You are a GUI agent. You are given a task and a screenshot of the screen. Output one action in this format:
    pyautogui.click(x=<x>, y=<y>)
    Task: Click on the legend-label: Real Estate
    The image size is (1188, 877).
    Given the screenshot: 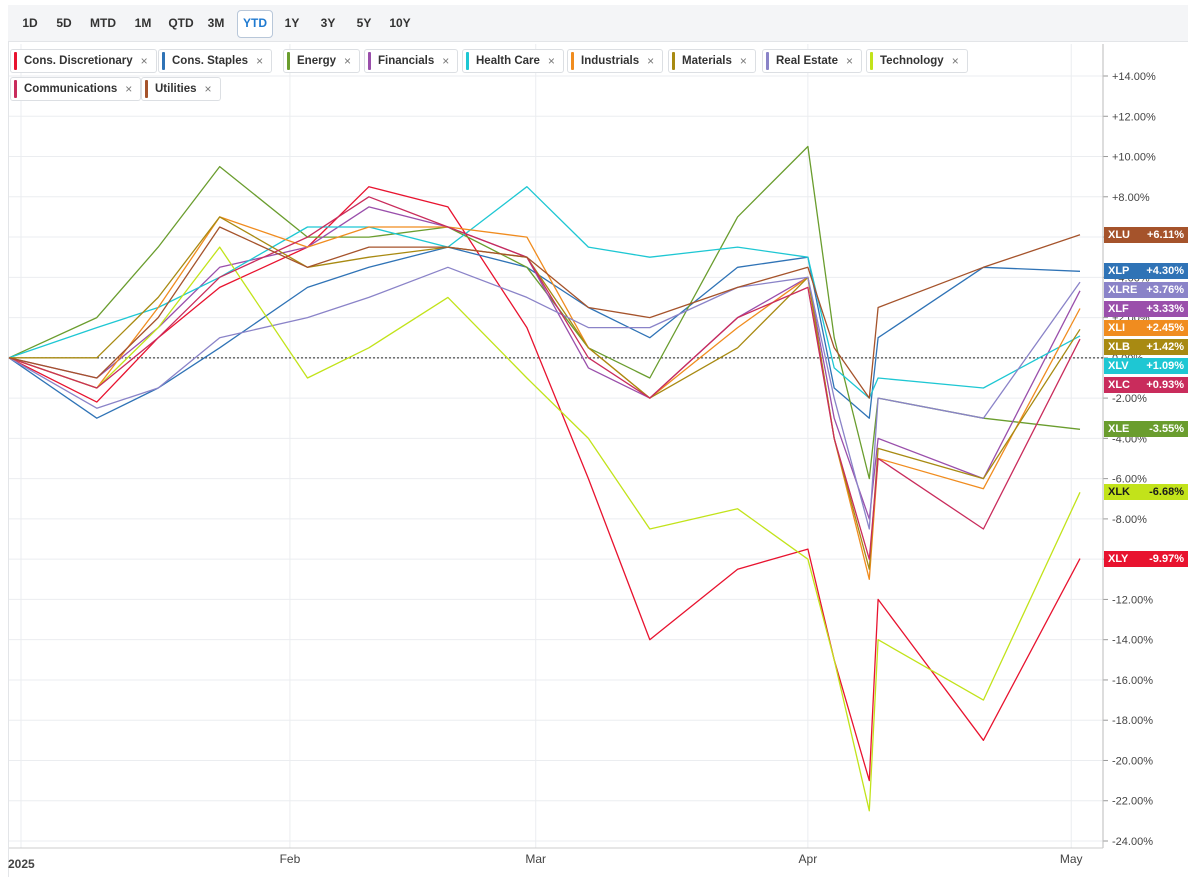 What is the action you would take?
    pyautogui.click(x=807, y=61)
    